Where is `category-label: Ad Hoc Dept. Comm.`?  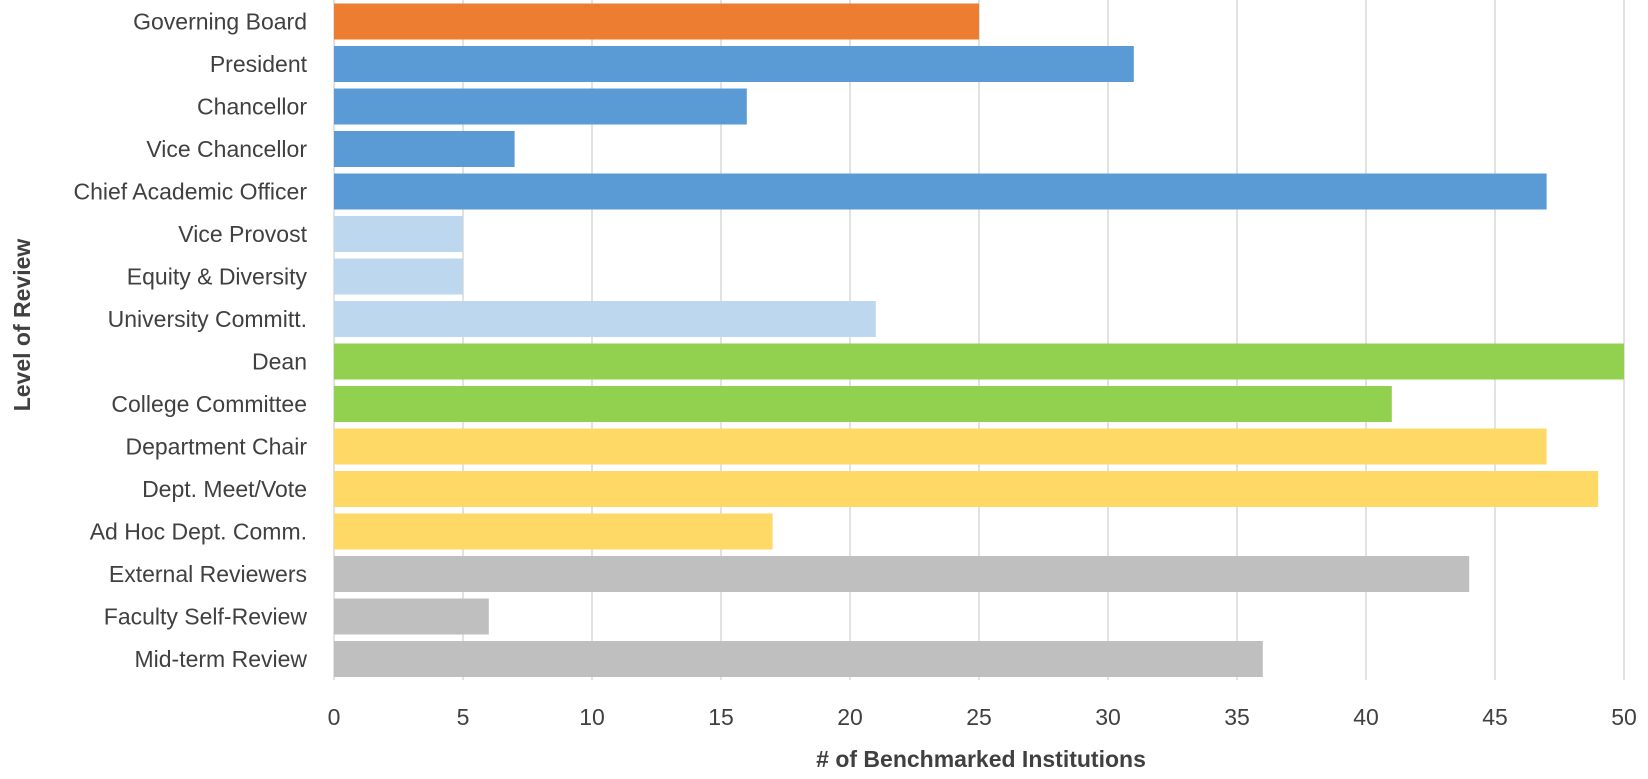
category-label: Ad Hoc Dept. Comm. is located at coordinates (198, 532).